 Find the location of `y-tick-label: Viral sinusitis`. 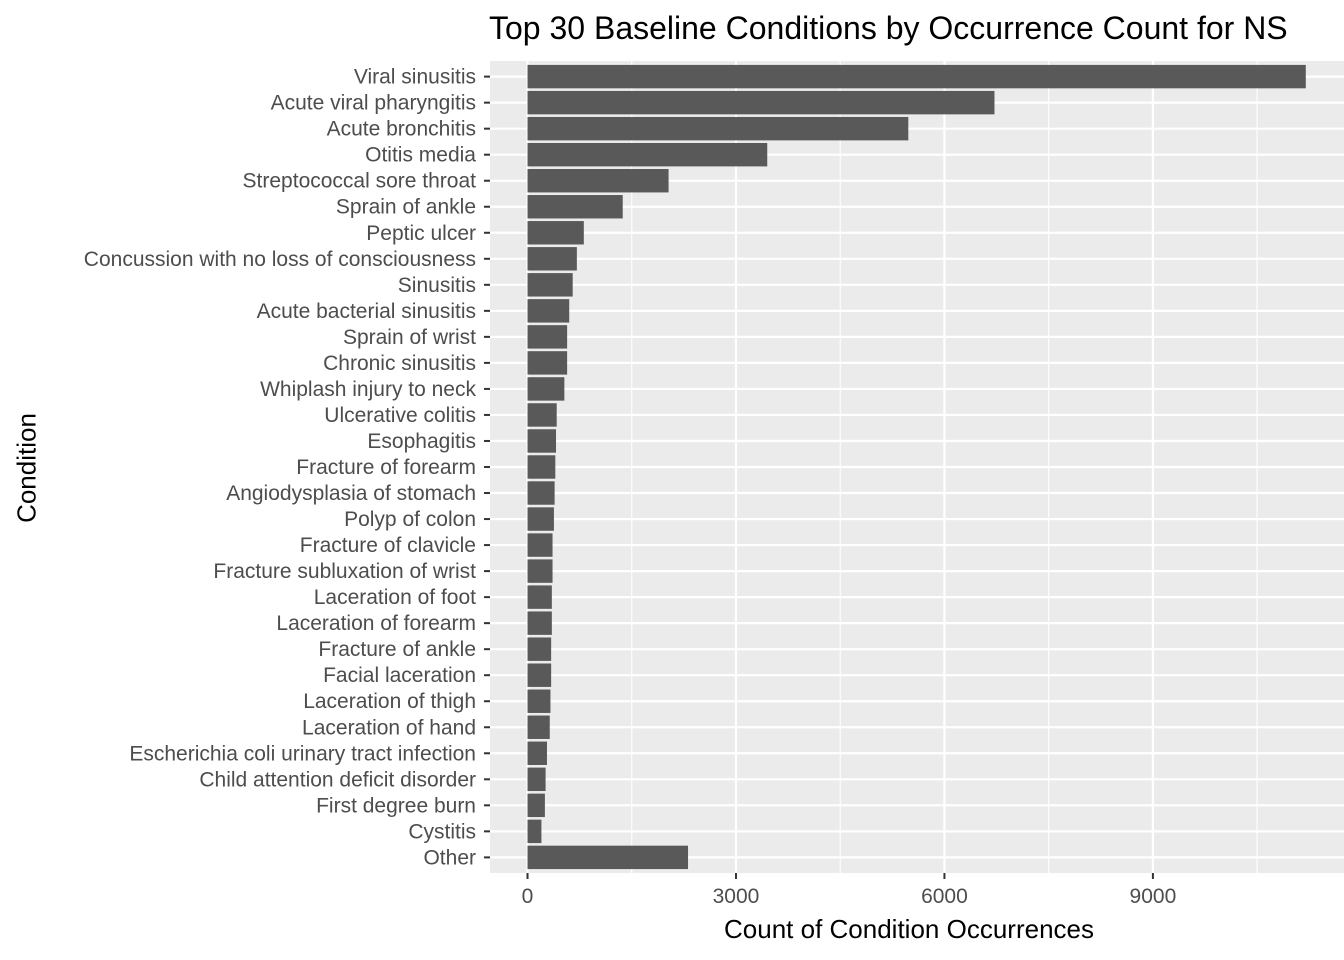

y-tick-label: Viral sinusitis is located at coordinates (415, 77).